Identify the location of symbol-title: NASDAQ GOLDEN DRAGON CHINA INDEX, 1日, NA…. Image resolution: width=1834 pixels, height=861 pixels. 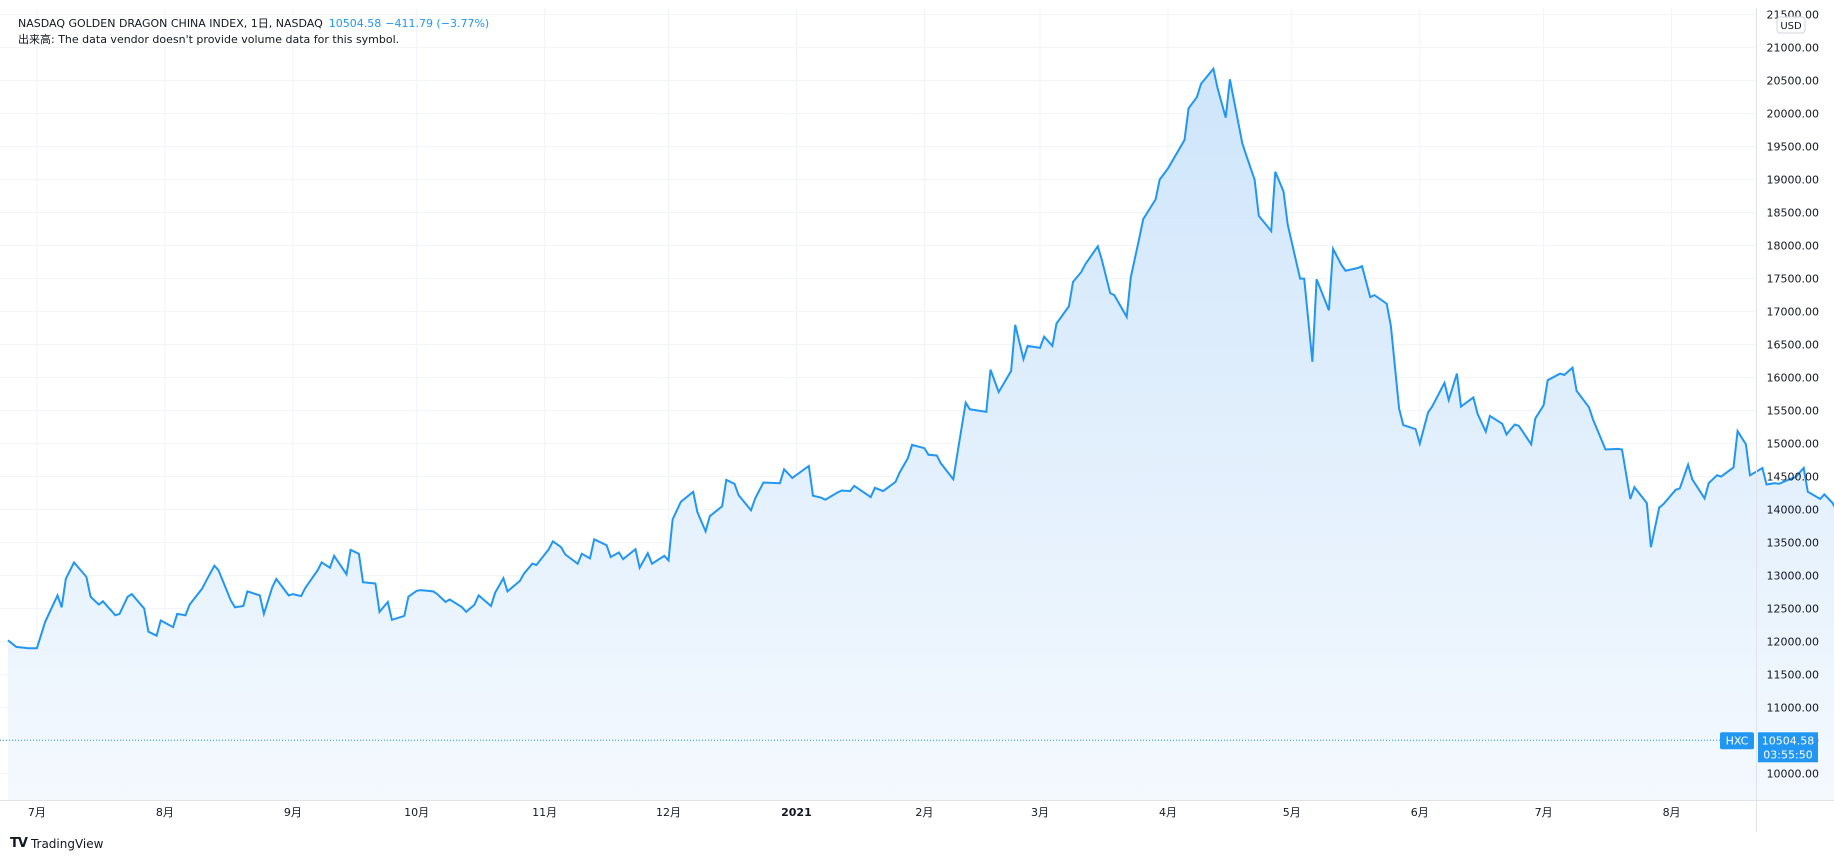
(170, 23).